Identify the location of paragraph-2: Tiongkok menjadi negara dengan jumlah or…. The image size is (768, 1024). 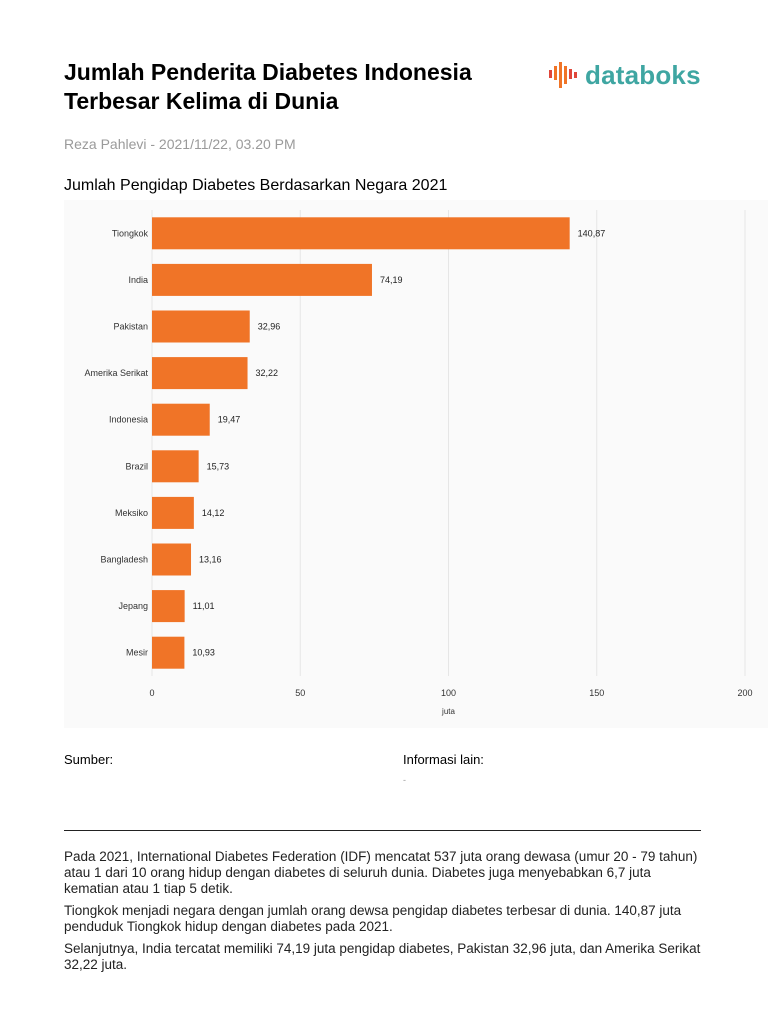
(373, 918).